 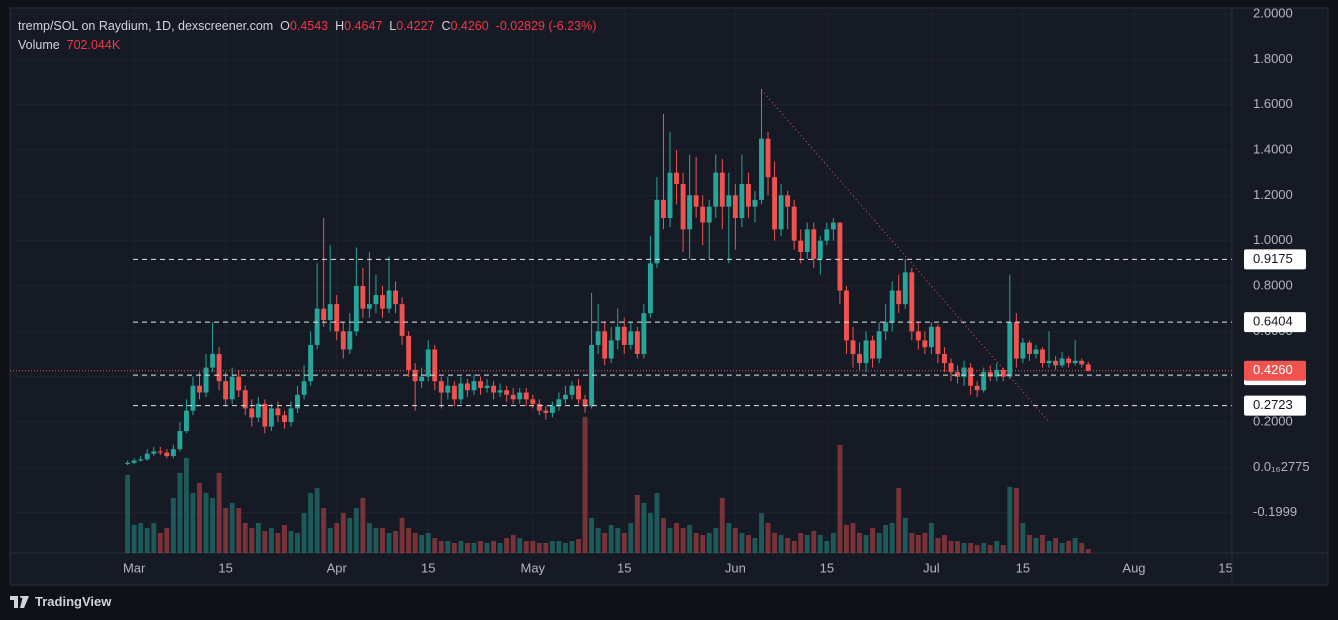 What do you see at coordinates (1281, 466) in the screenshot?
I see `y-tick-label: 0.0₁₆2775` at bounding box center [1281, 466].